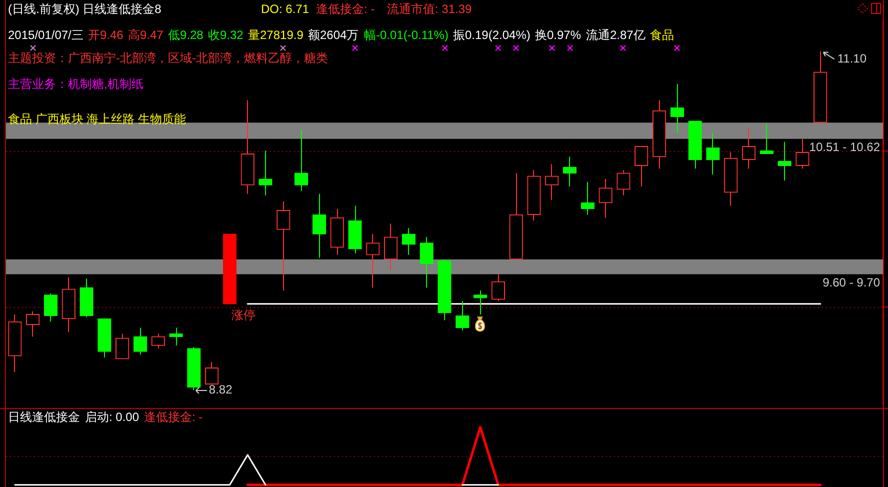 The width and height of the screenshot is (888, 487). I want to click on annotation: 食品, so click(662, 35).